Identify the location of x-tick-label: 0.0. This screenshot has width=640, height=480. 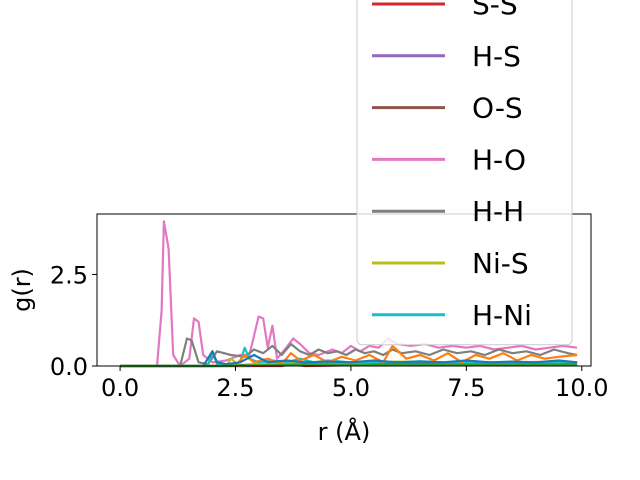
(120, 388).